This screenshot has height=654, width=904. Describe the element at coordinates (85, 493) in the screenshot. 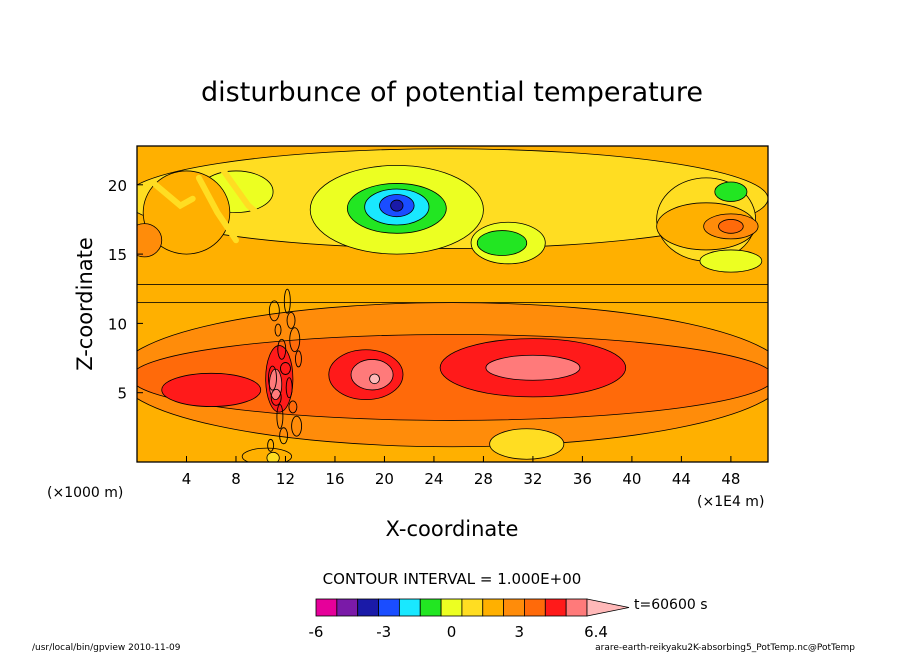

I see `x-unit-left: (×1000 m)` at that location.